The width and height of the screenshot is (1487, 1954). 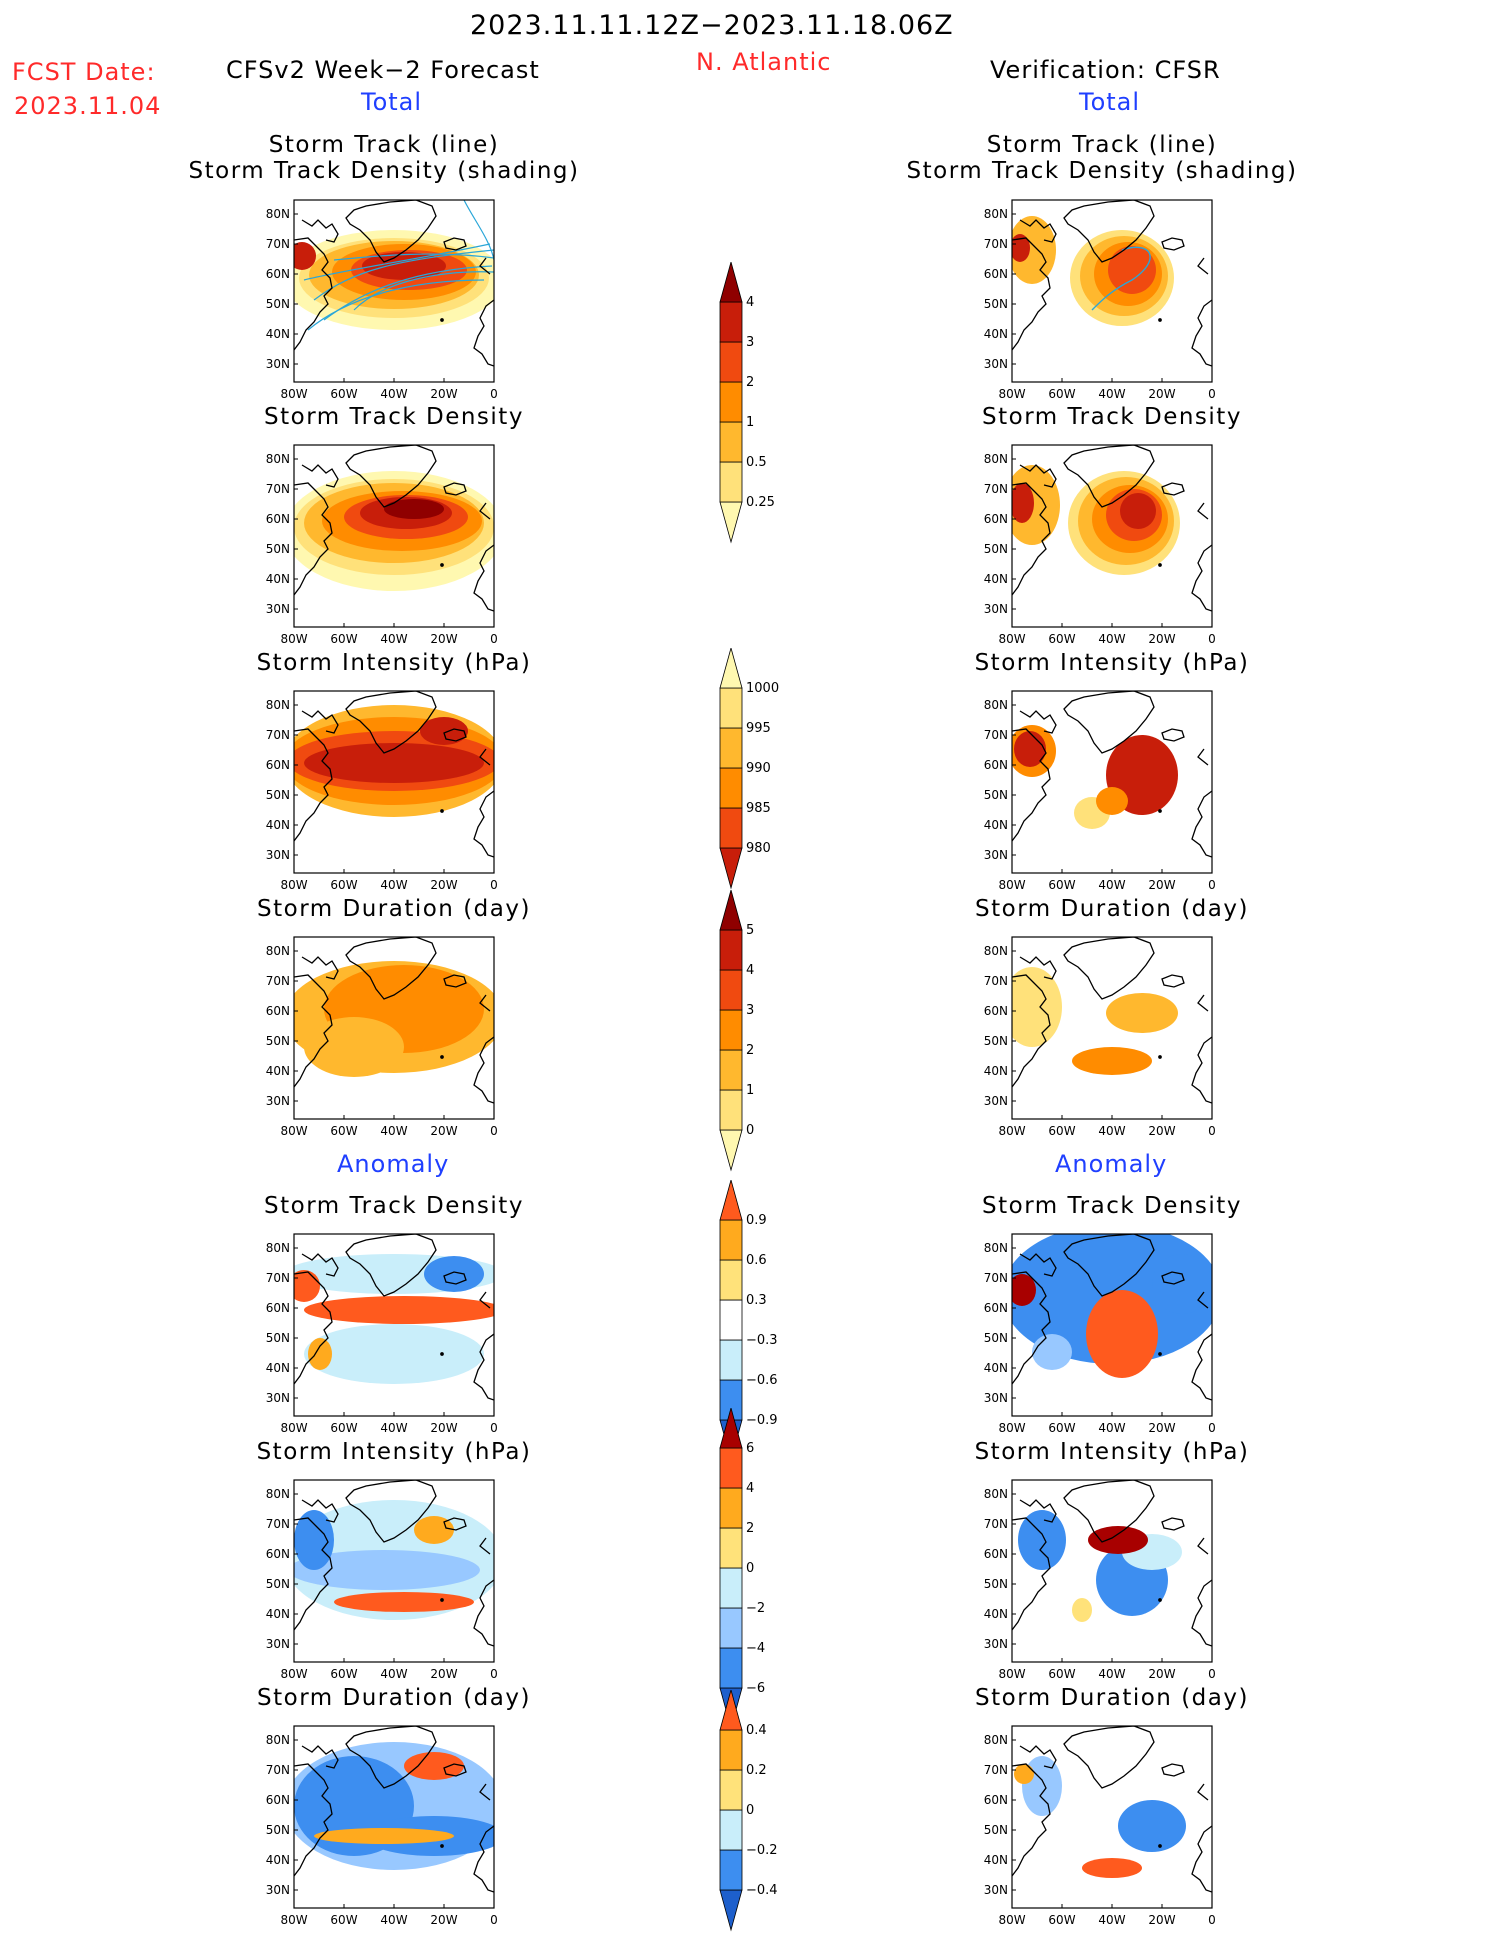 What do you see at coordinates (383, 70) in the screenshot?
I see `left-model-label: CFSv2 Week−2 Forecast` at bounding box center [383, 70].